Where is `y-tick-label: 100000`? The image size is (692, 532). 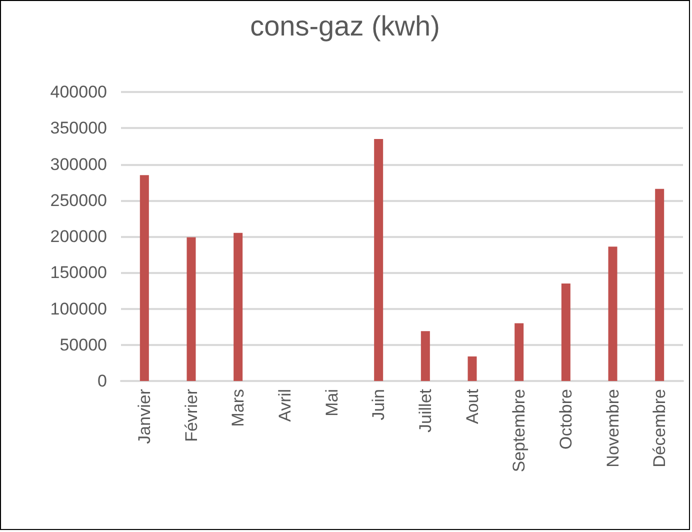
y-tick-label: 100000 is located at coordinates (78, 308).